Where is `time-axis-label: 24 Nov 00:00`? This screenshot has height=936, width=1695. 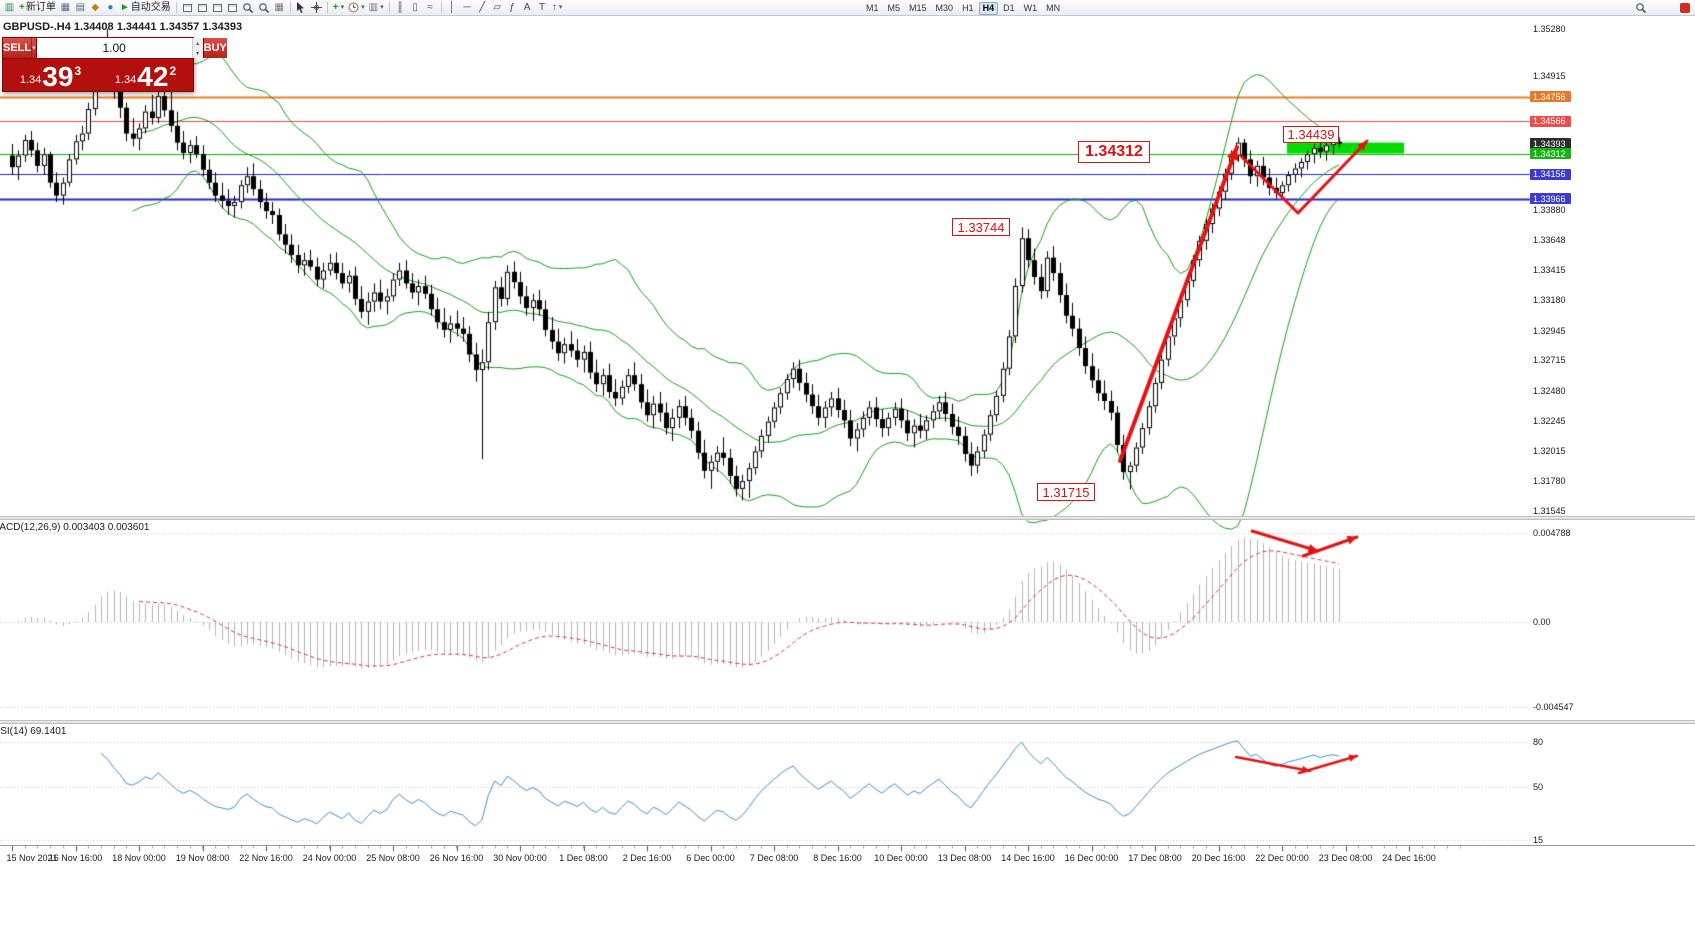 time-axis-label: 24 Nov 00:00 is located at coordinates (329, 858).